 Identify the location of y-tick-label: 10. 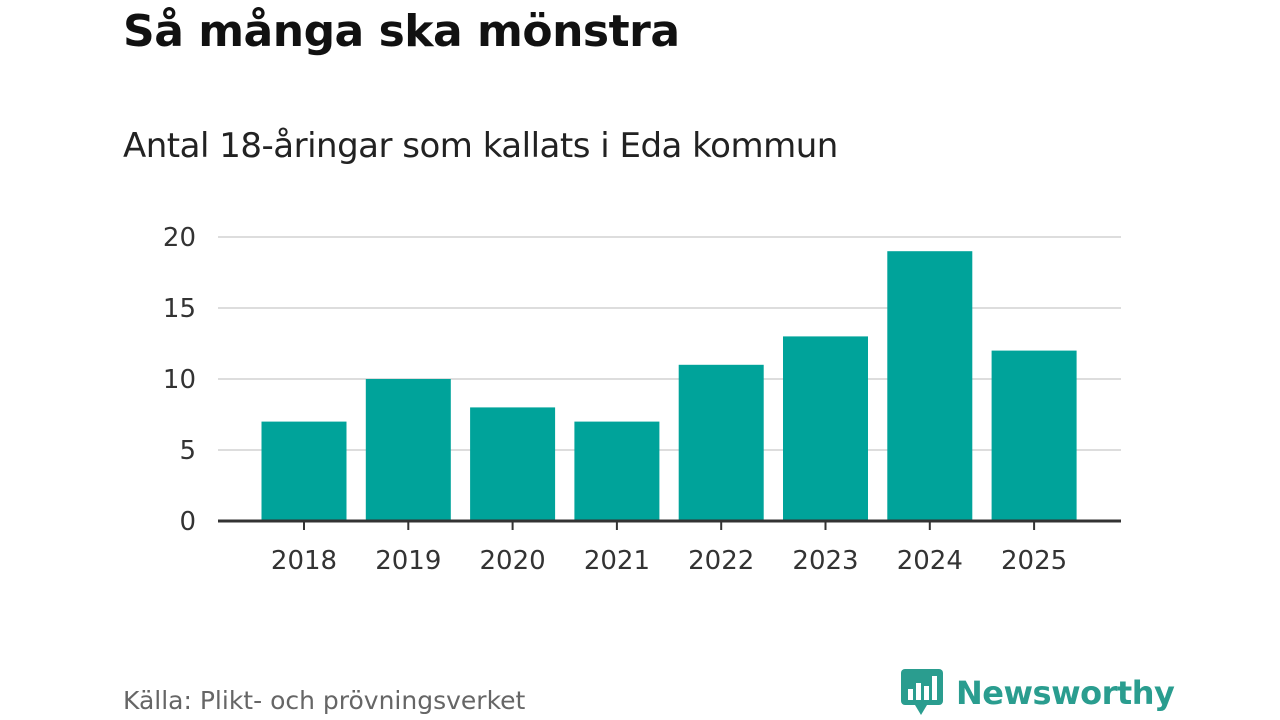
(179, 380).